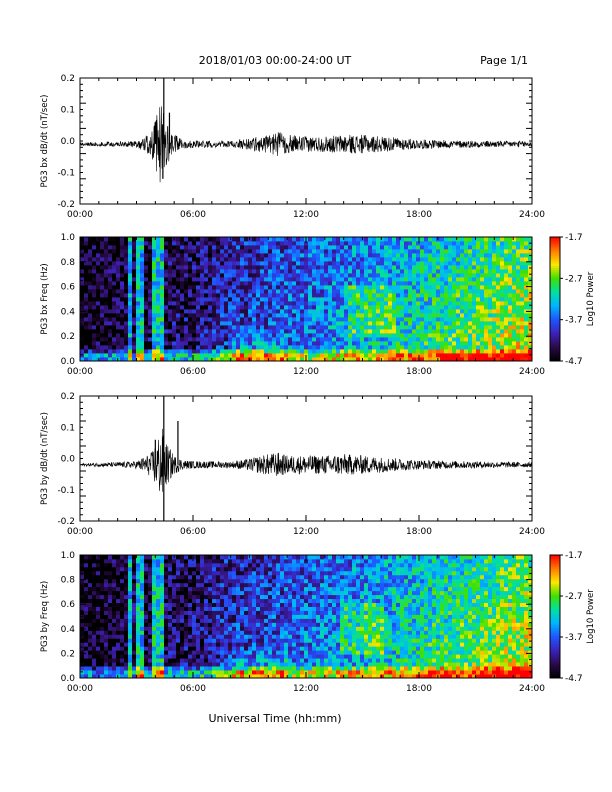 The image size is (612, 792). What do you see at coordinates (68, 238) in the screenshot?
I see `y-tick-label: 1.0` at bounding box center [68, 238].